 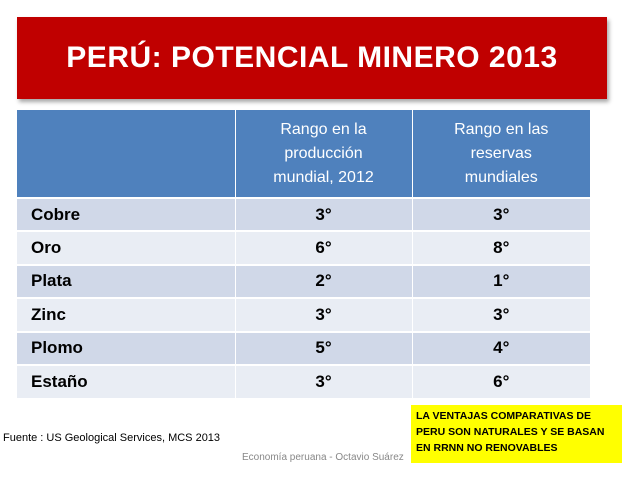 What do you see at coordinates (501, 247) in the screenshot?
I see `reserves-rank: 8°` at bounding box center [501, 247].